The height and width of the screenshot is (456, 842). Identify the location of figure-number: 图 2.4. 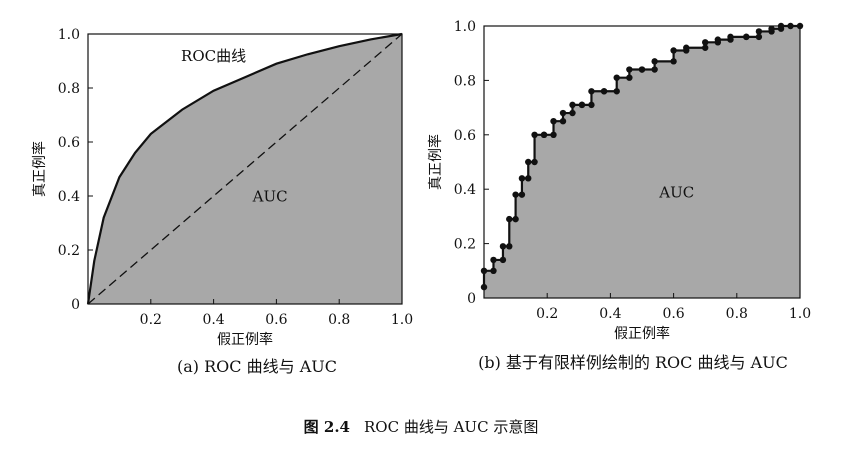
(326, 427).